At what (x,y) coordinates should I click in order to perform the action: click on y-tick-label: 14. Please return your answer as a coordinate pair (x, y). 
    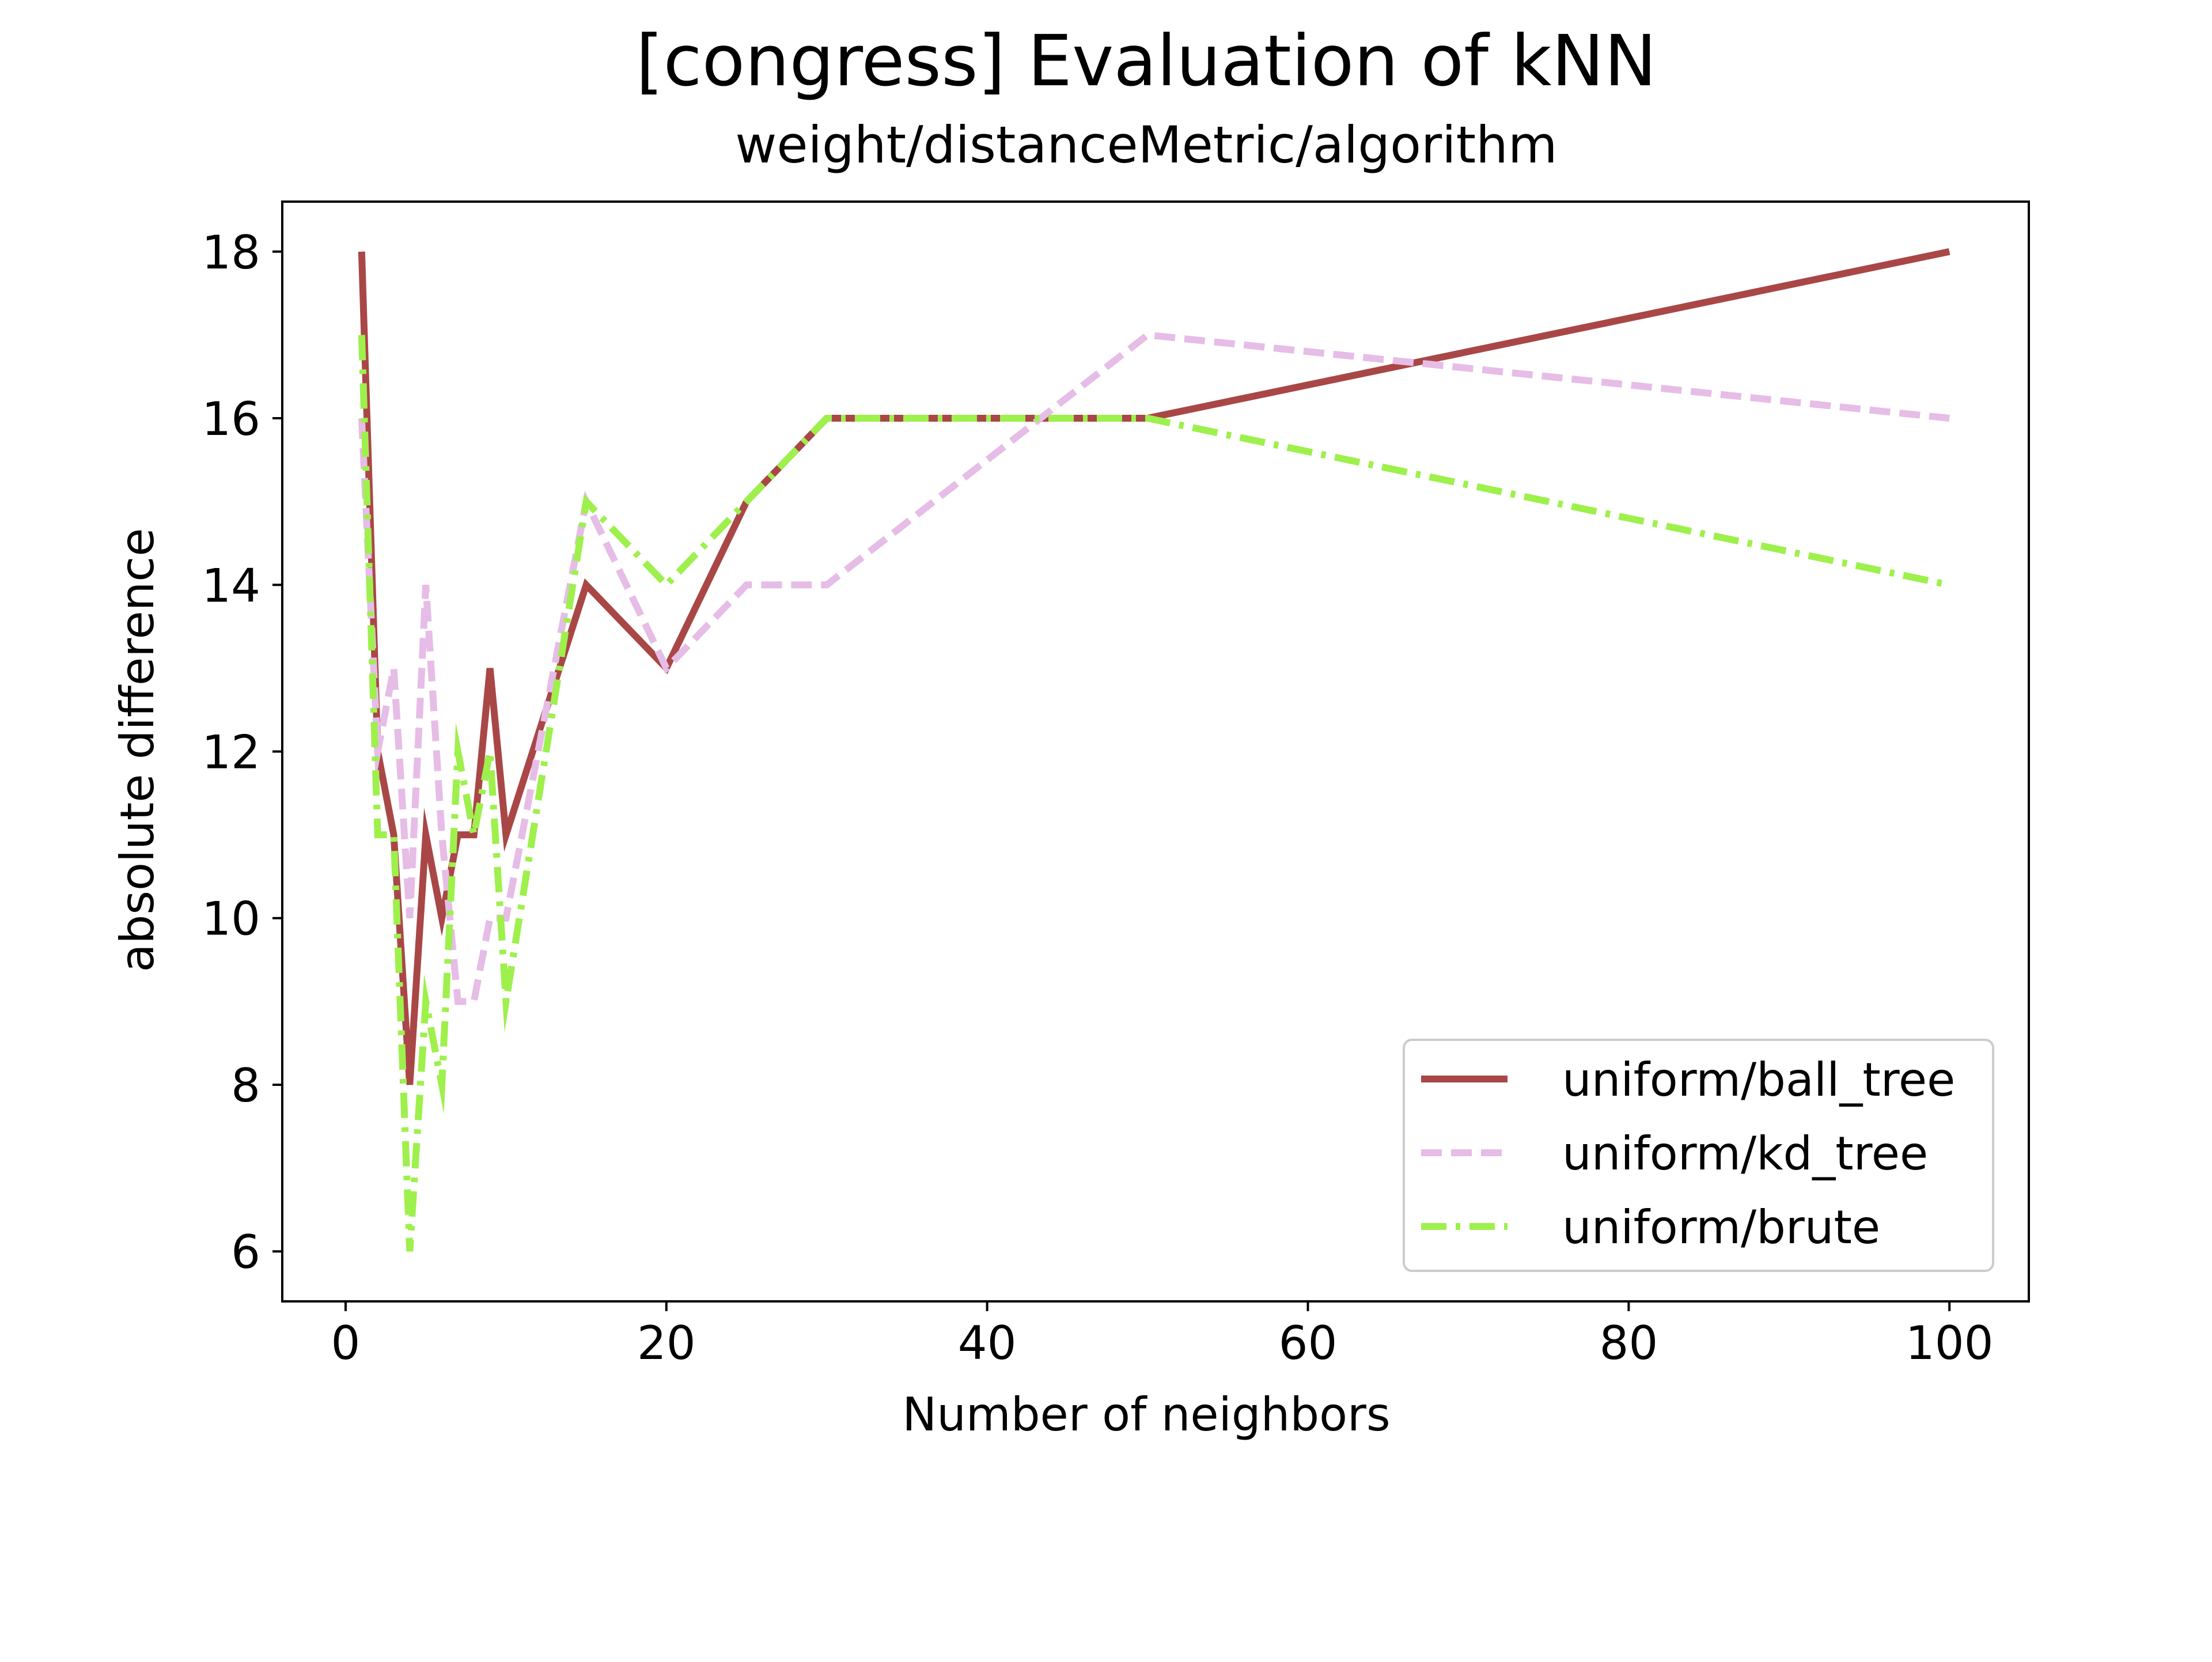
    Looking at the image, I should click on (231, 585).